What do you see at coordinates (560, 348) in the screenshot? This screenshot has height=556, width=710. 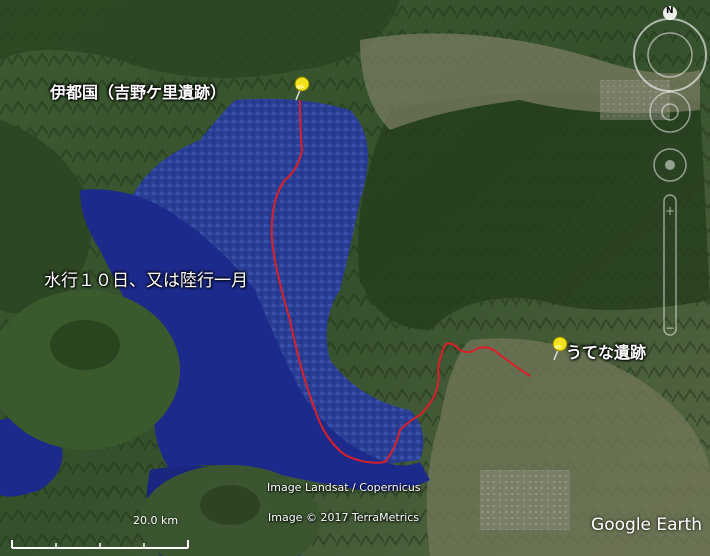 I see `pin-utena` at bounding box center [560, 348].